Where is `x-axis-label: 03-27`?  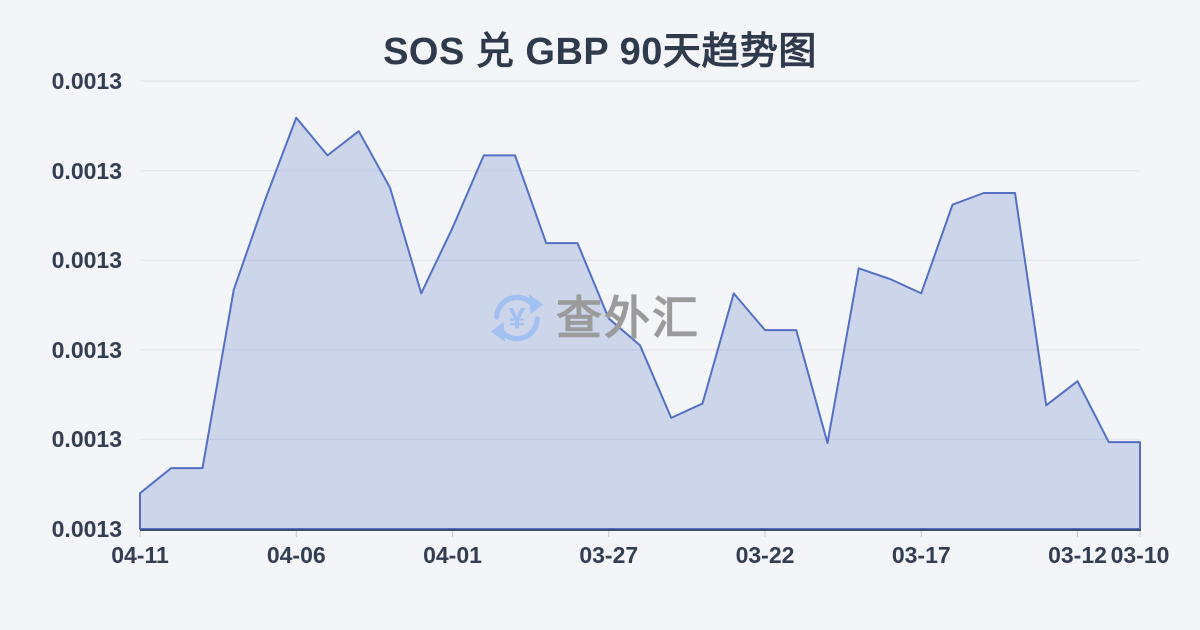 x-axis-label: 03-27 is located at coordinates (609, 555).